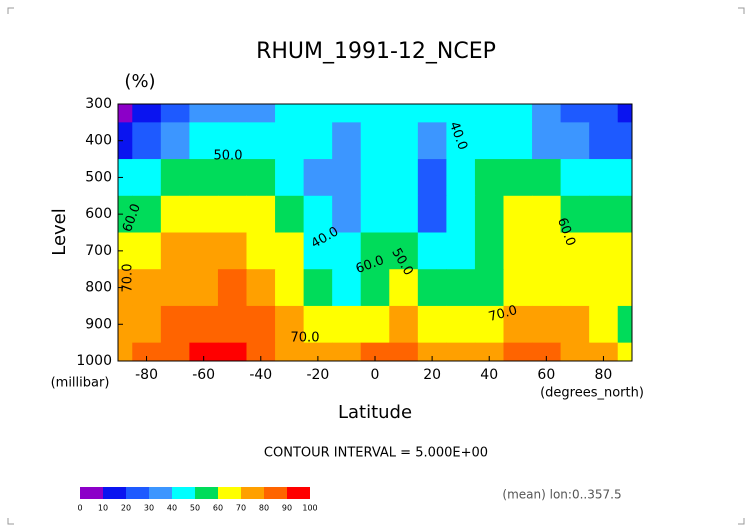  What do you see at coordinates (172, 508) in the screenshot?
I see `colorbar-label: 40` at bounding box center [172, 508].